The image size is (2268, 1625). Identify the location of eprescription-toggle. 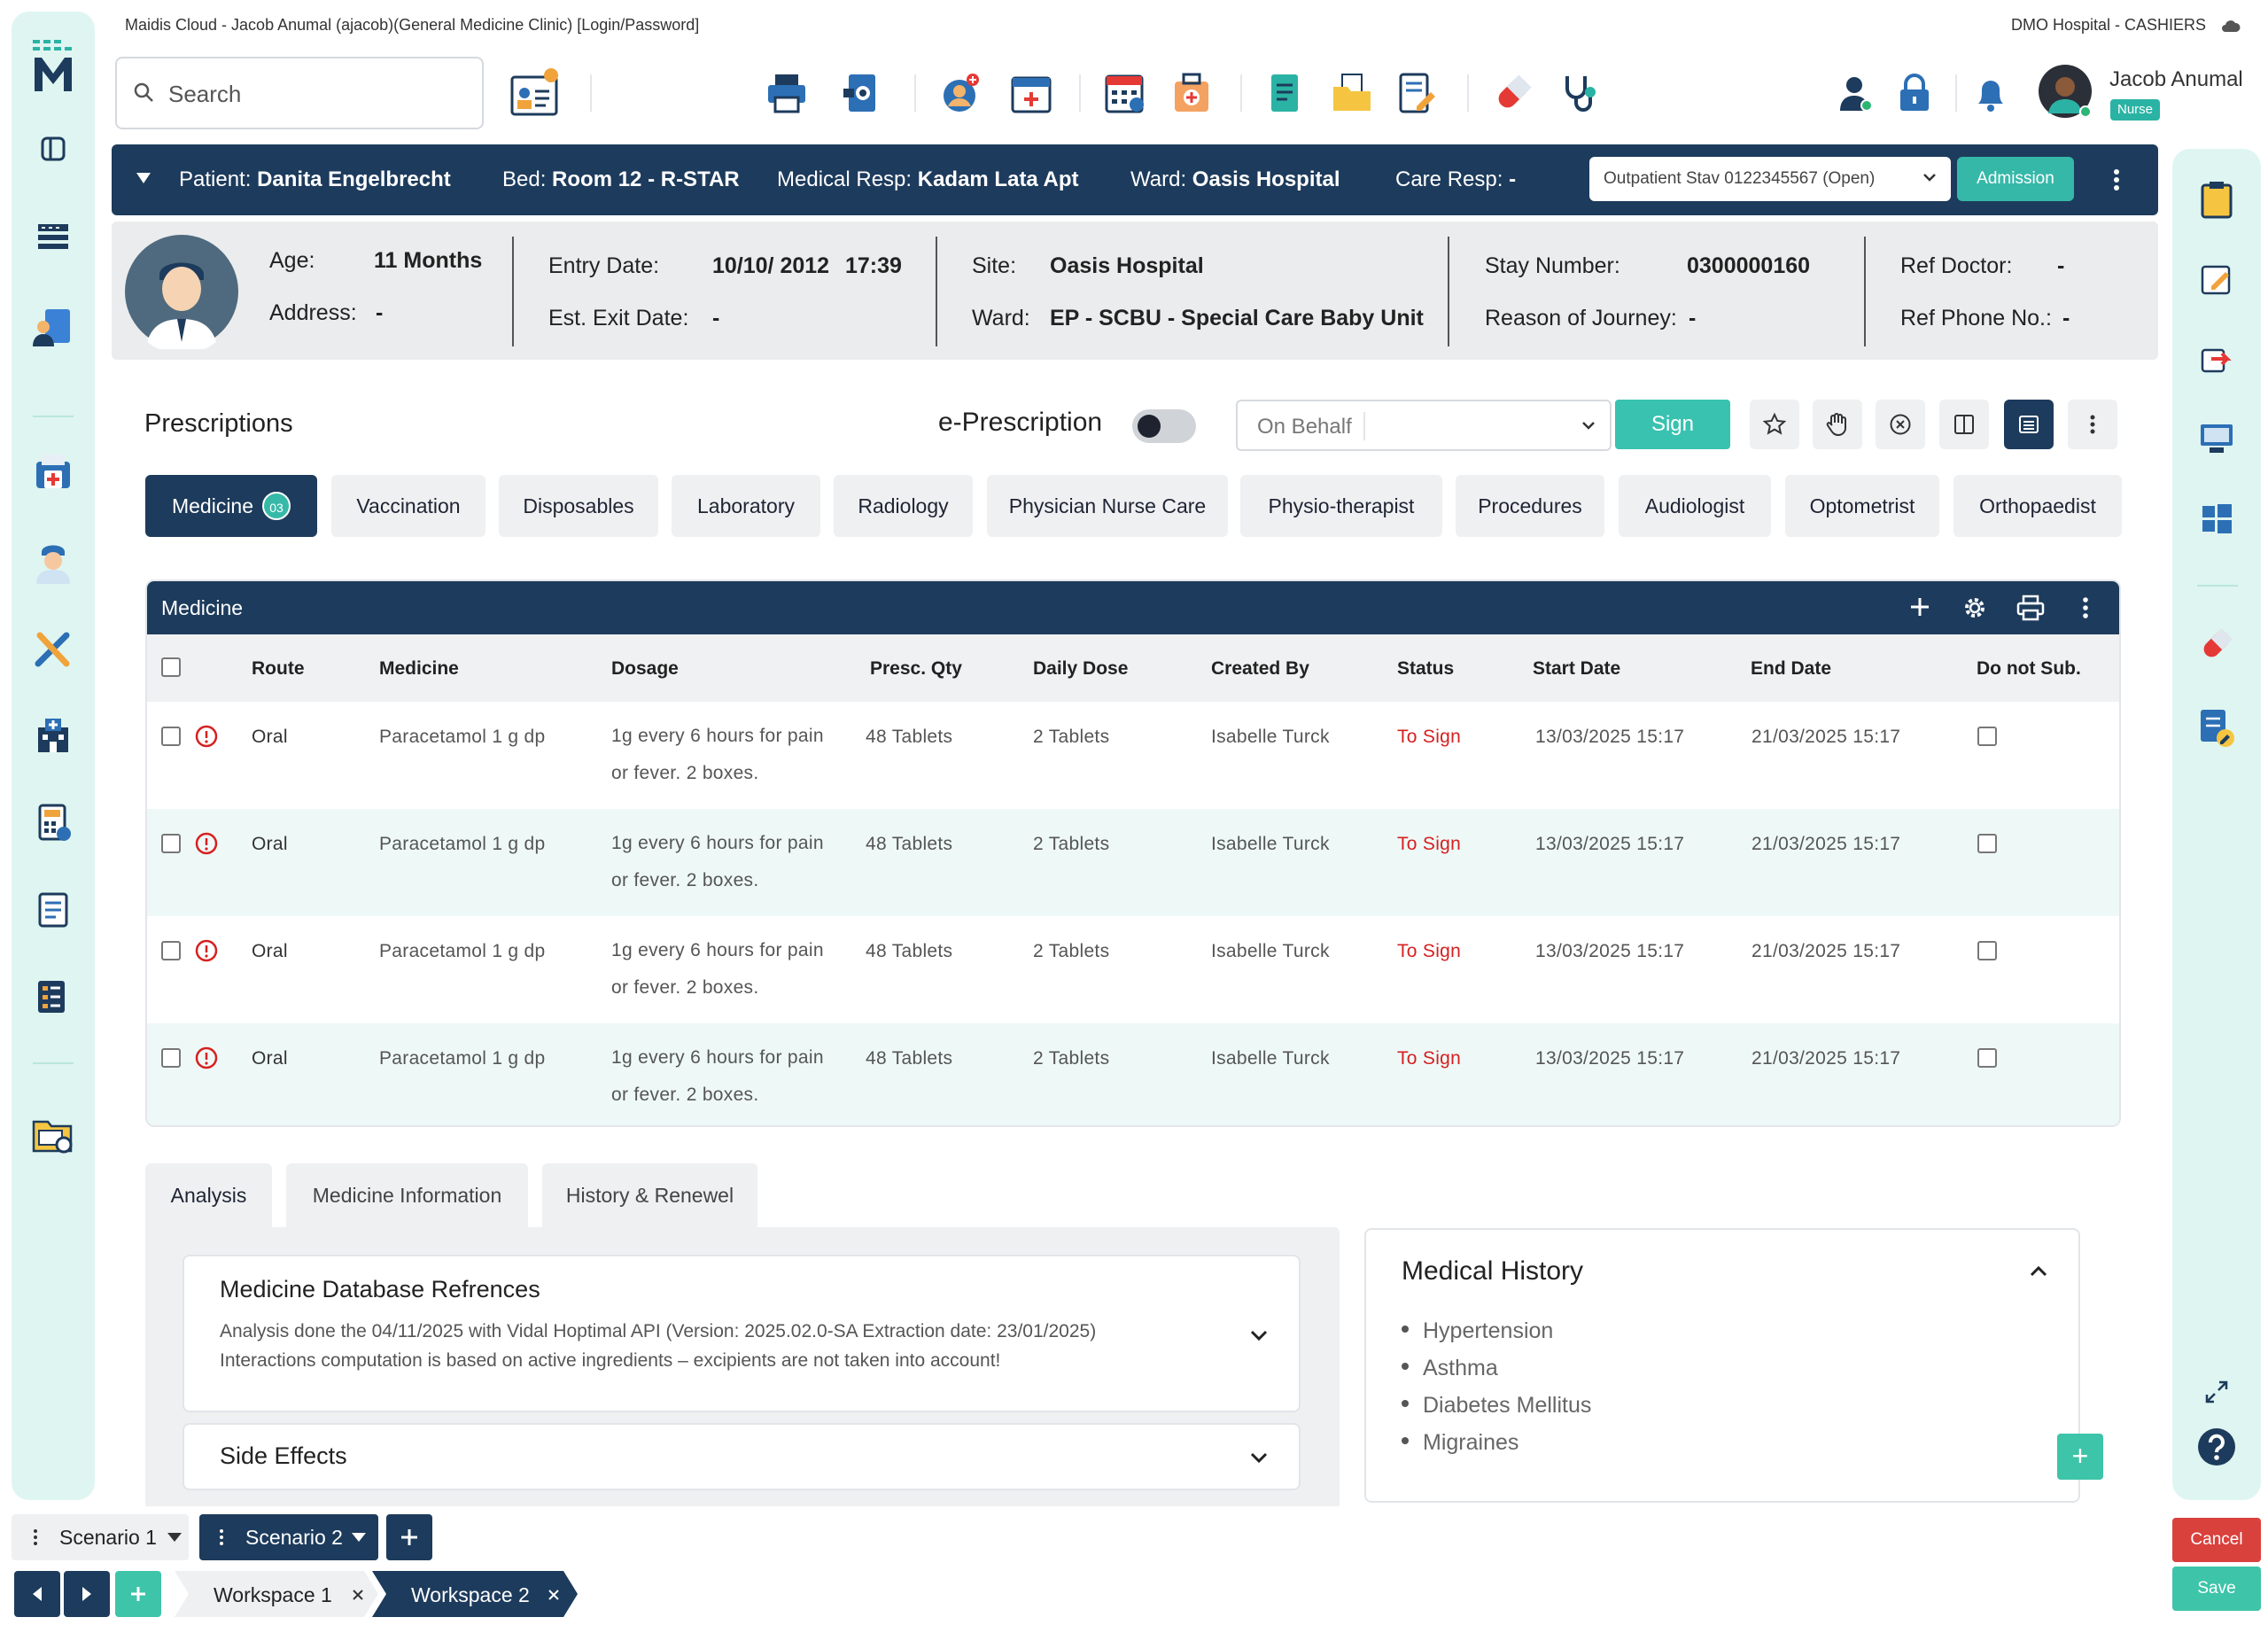
(1164, 426).